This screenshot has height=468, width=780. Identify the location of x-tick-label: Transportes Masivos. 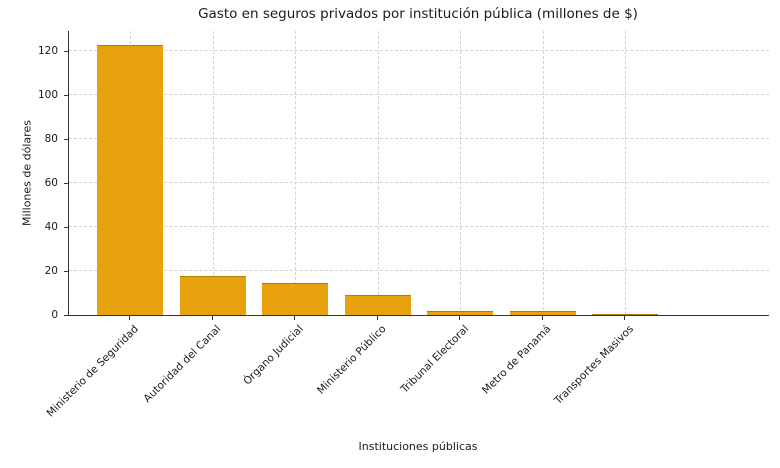
(594, 365).